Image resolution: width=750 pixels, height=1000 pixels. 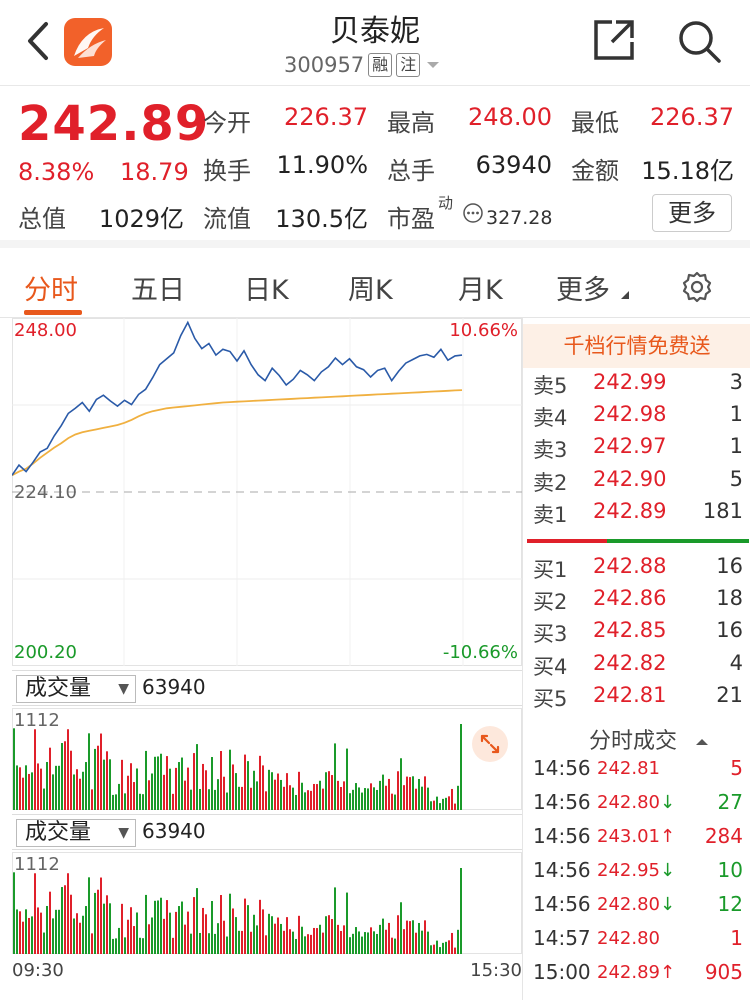 What do you see at coordinates (433, 65) in the screenshot?
I see `dropdown-triangle-icon` at bounding box center [433, 65].